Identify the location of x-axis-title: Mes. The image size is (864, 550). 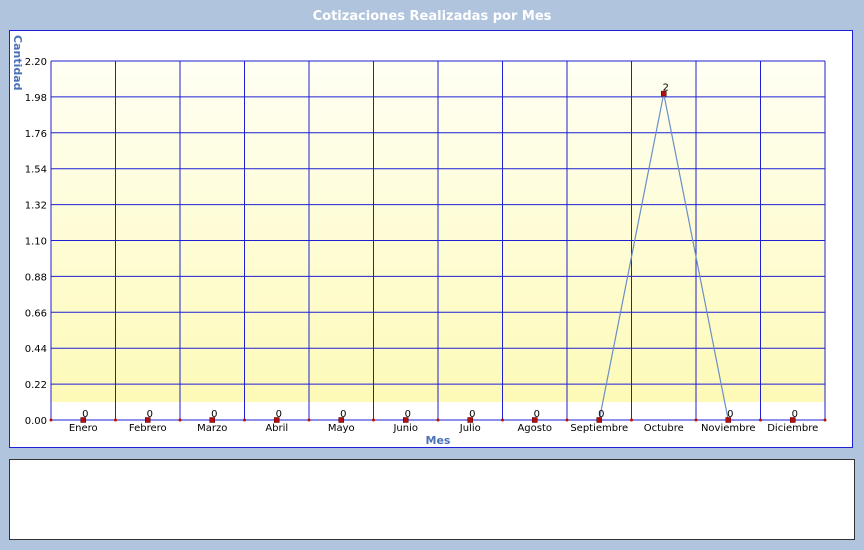
(438, 440).